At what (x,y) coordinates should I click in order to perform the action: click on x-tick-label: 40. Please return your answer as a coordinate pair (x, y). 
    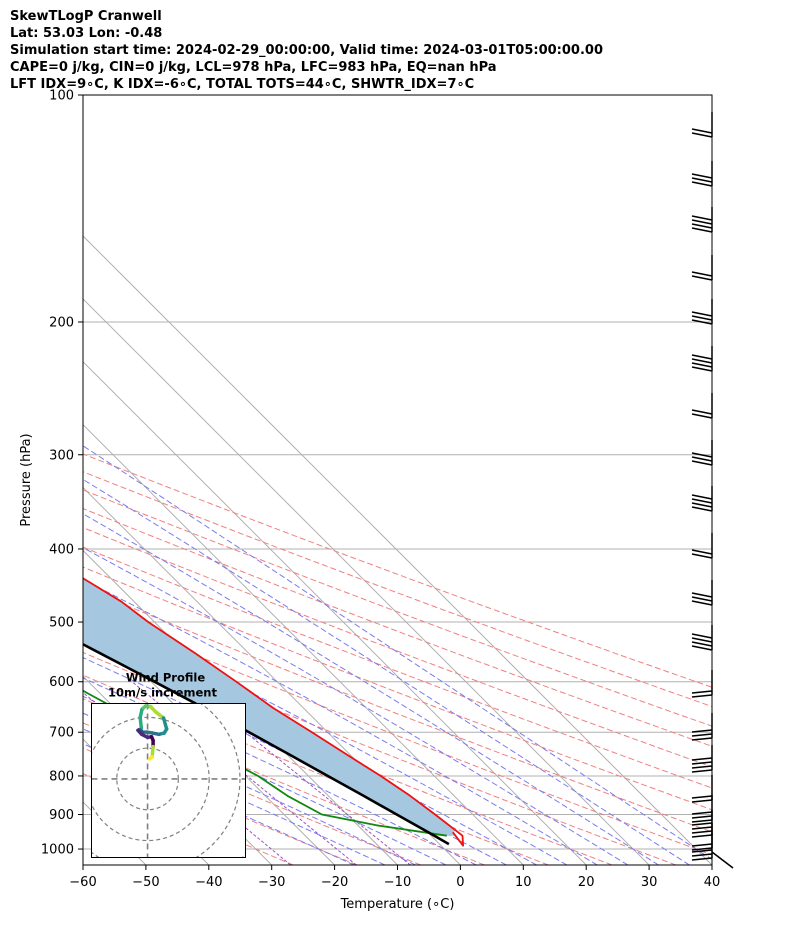
    Looking at the image, I should click on (712, 882).